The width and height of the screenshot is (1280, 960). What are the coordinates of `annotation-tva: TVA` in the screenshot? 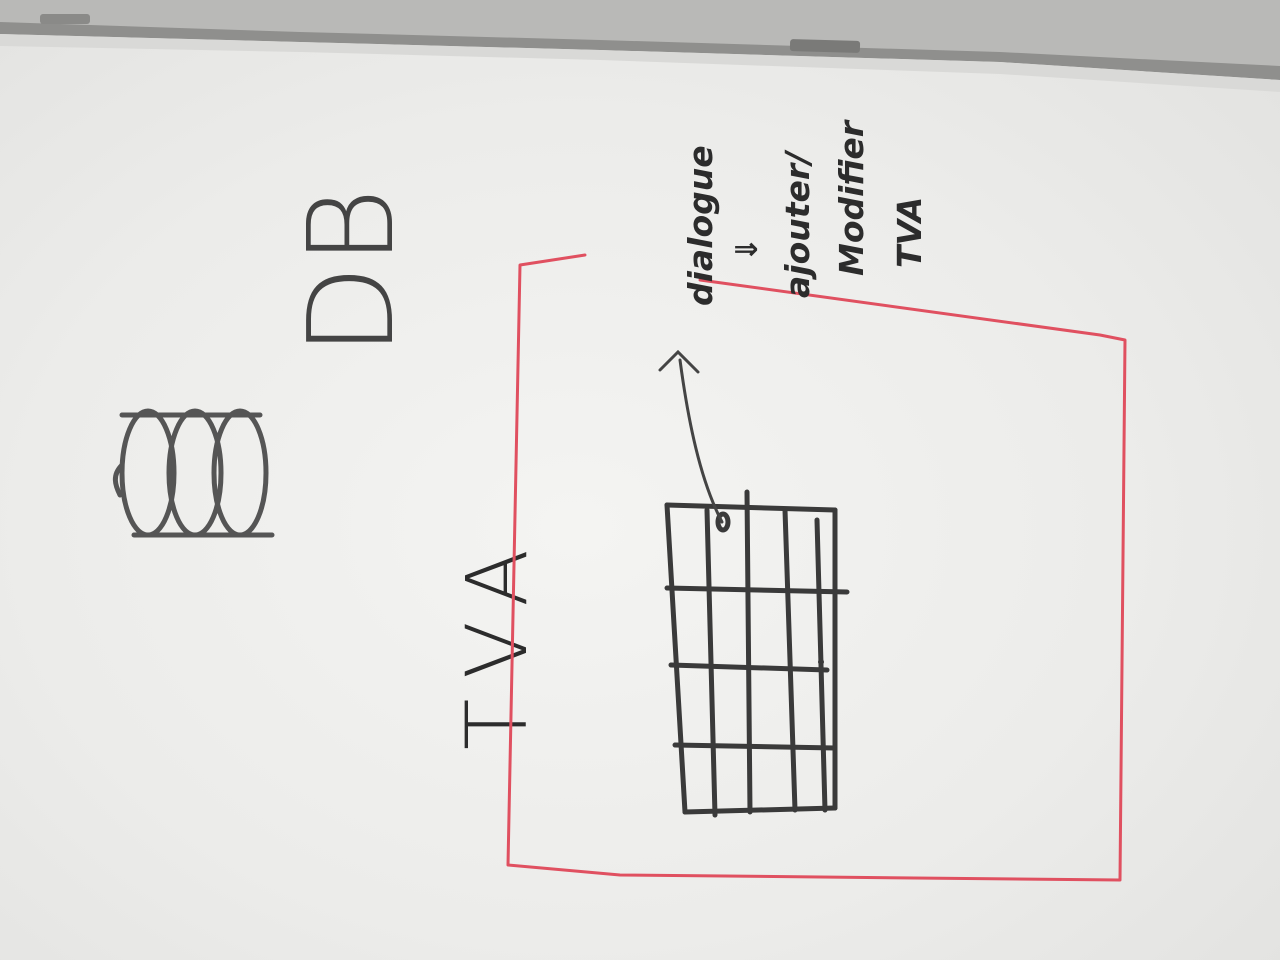 It's located at (909, 232).